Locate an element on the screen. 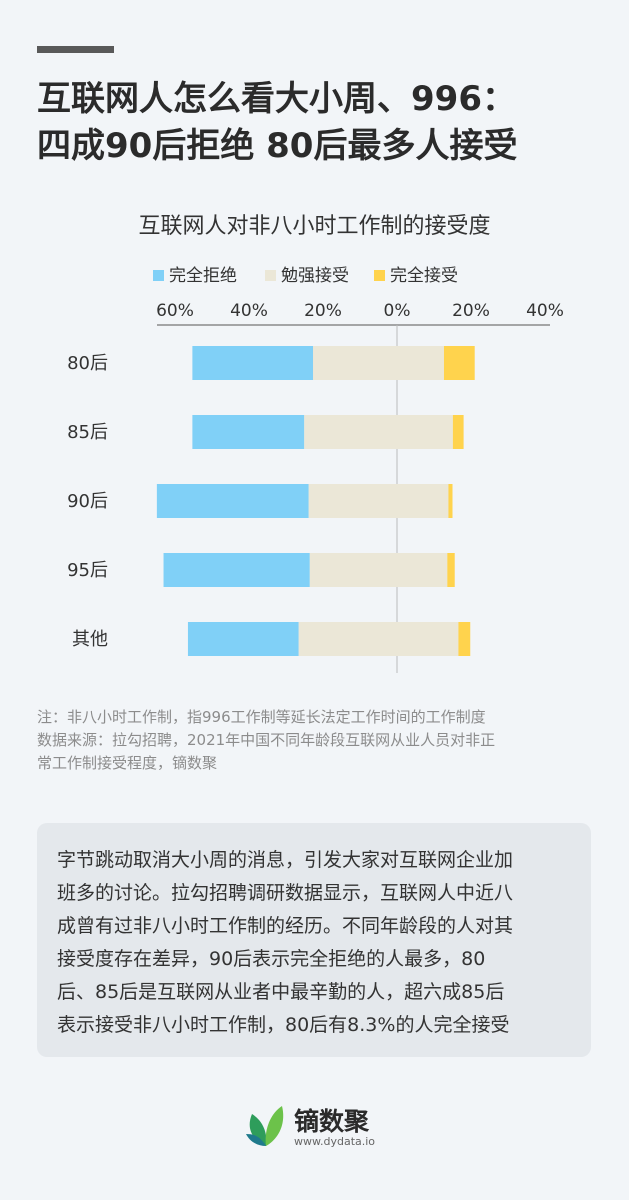  headline-line-2: 四成90后拒绝 80后最多人接受 is located at coordinates (277, 146).